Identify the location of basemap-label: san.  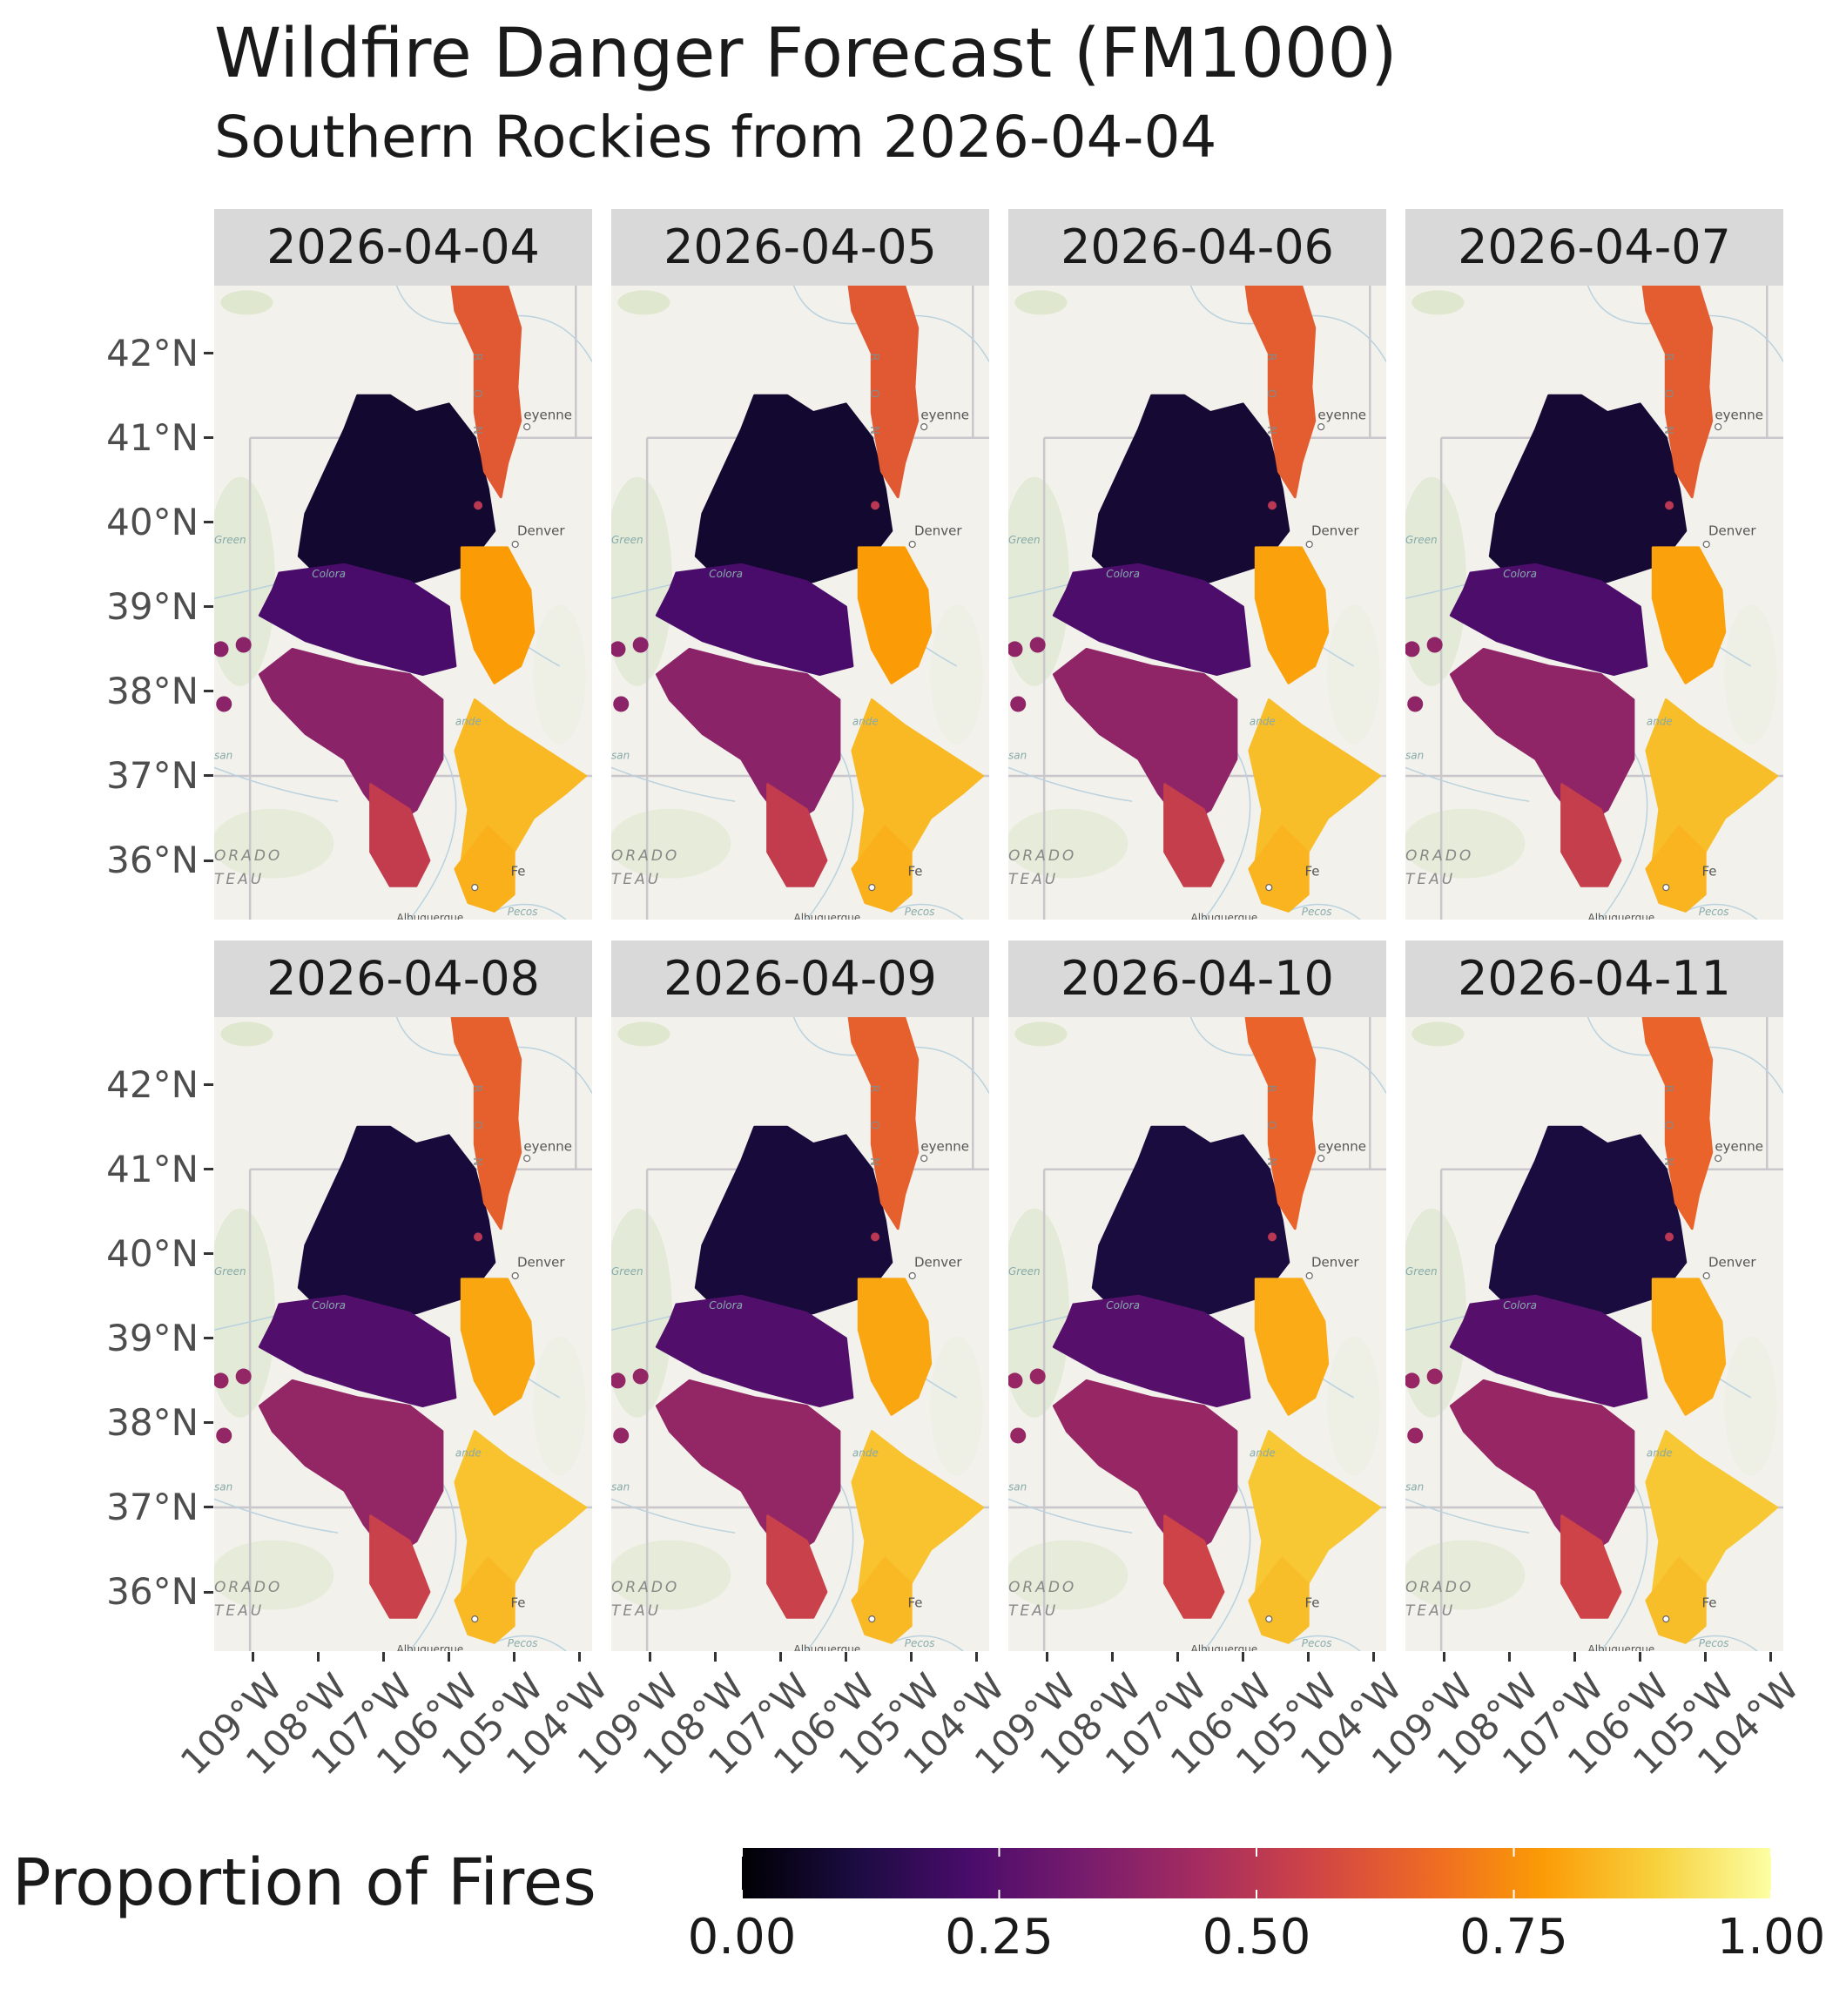
(1017, 756).